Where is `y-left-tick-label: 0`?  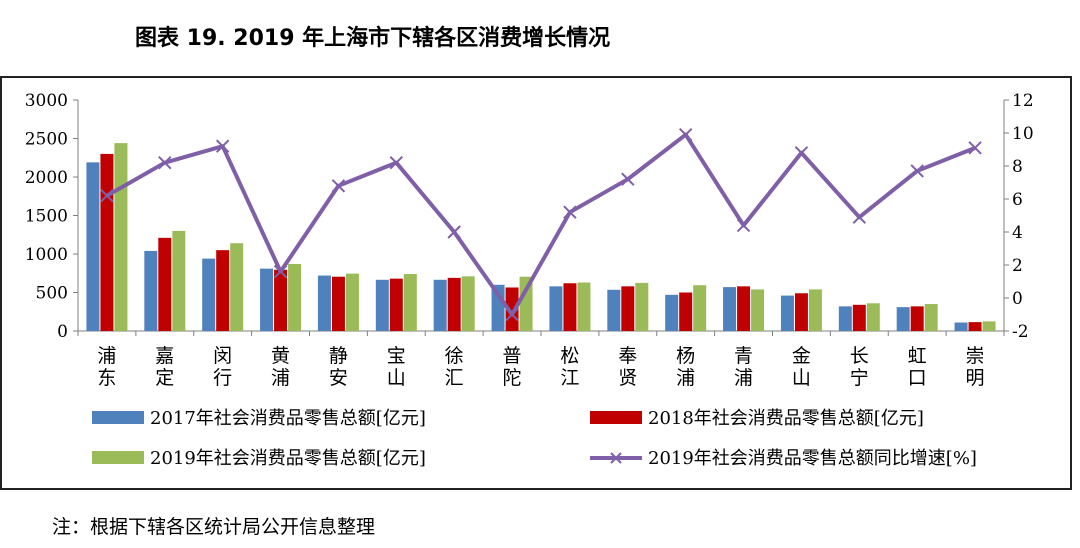 y-left-tick-label: 0 is located at coordinates (62, 332).